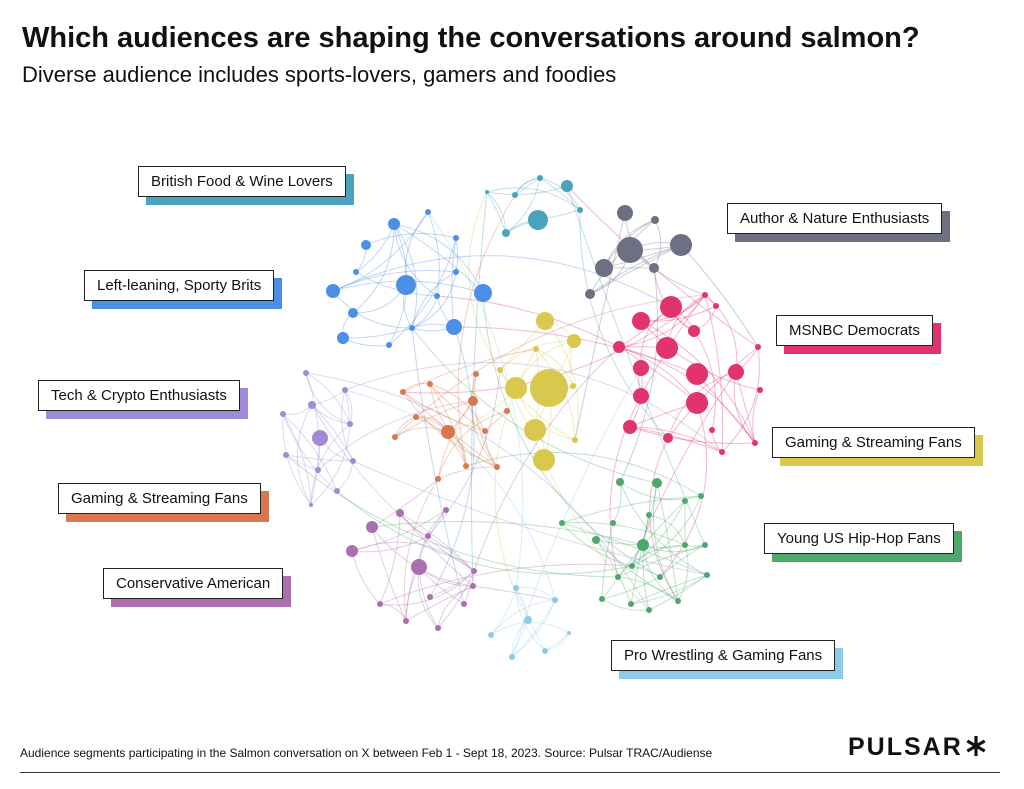  I want to click on label-box: Tech & Crypto Enthusiasts, so click(139, 395).